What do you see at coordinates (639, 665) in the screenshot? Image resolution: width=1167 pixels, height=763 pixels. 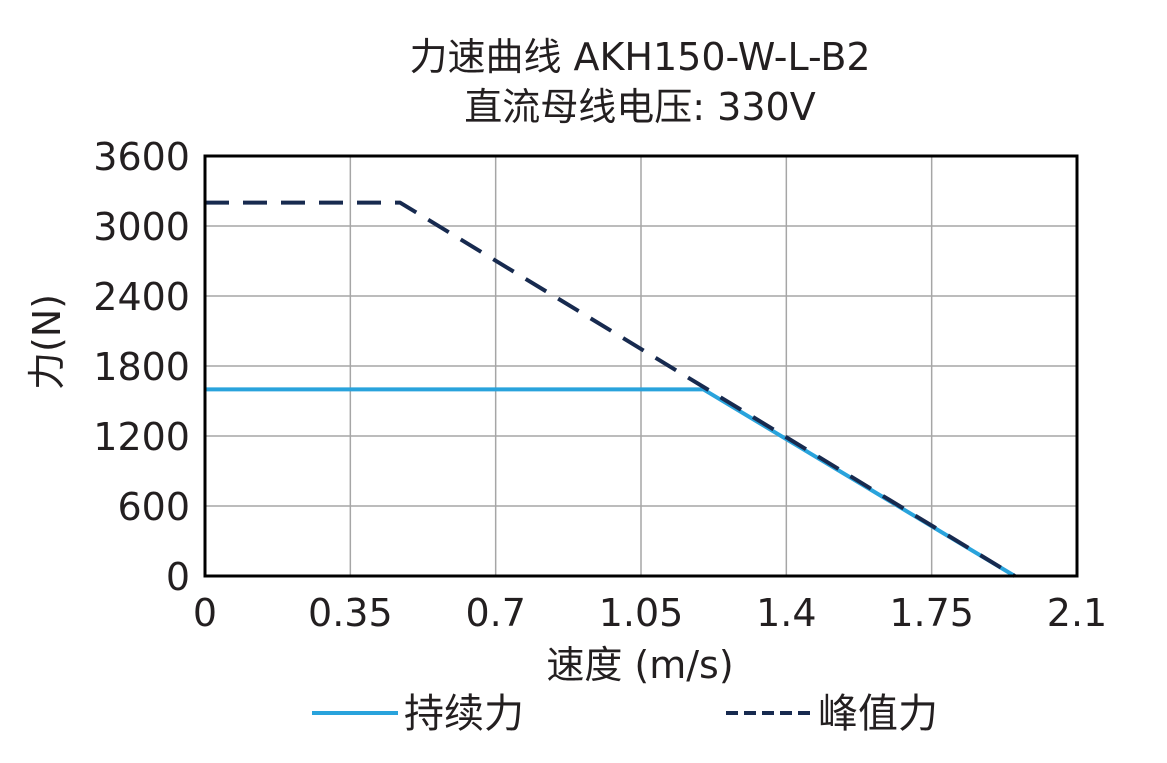 I see `x-axis-label: 速度 (m/s)` at bounding box center [639, 665].